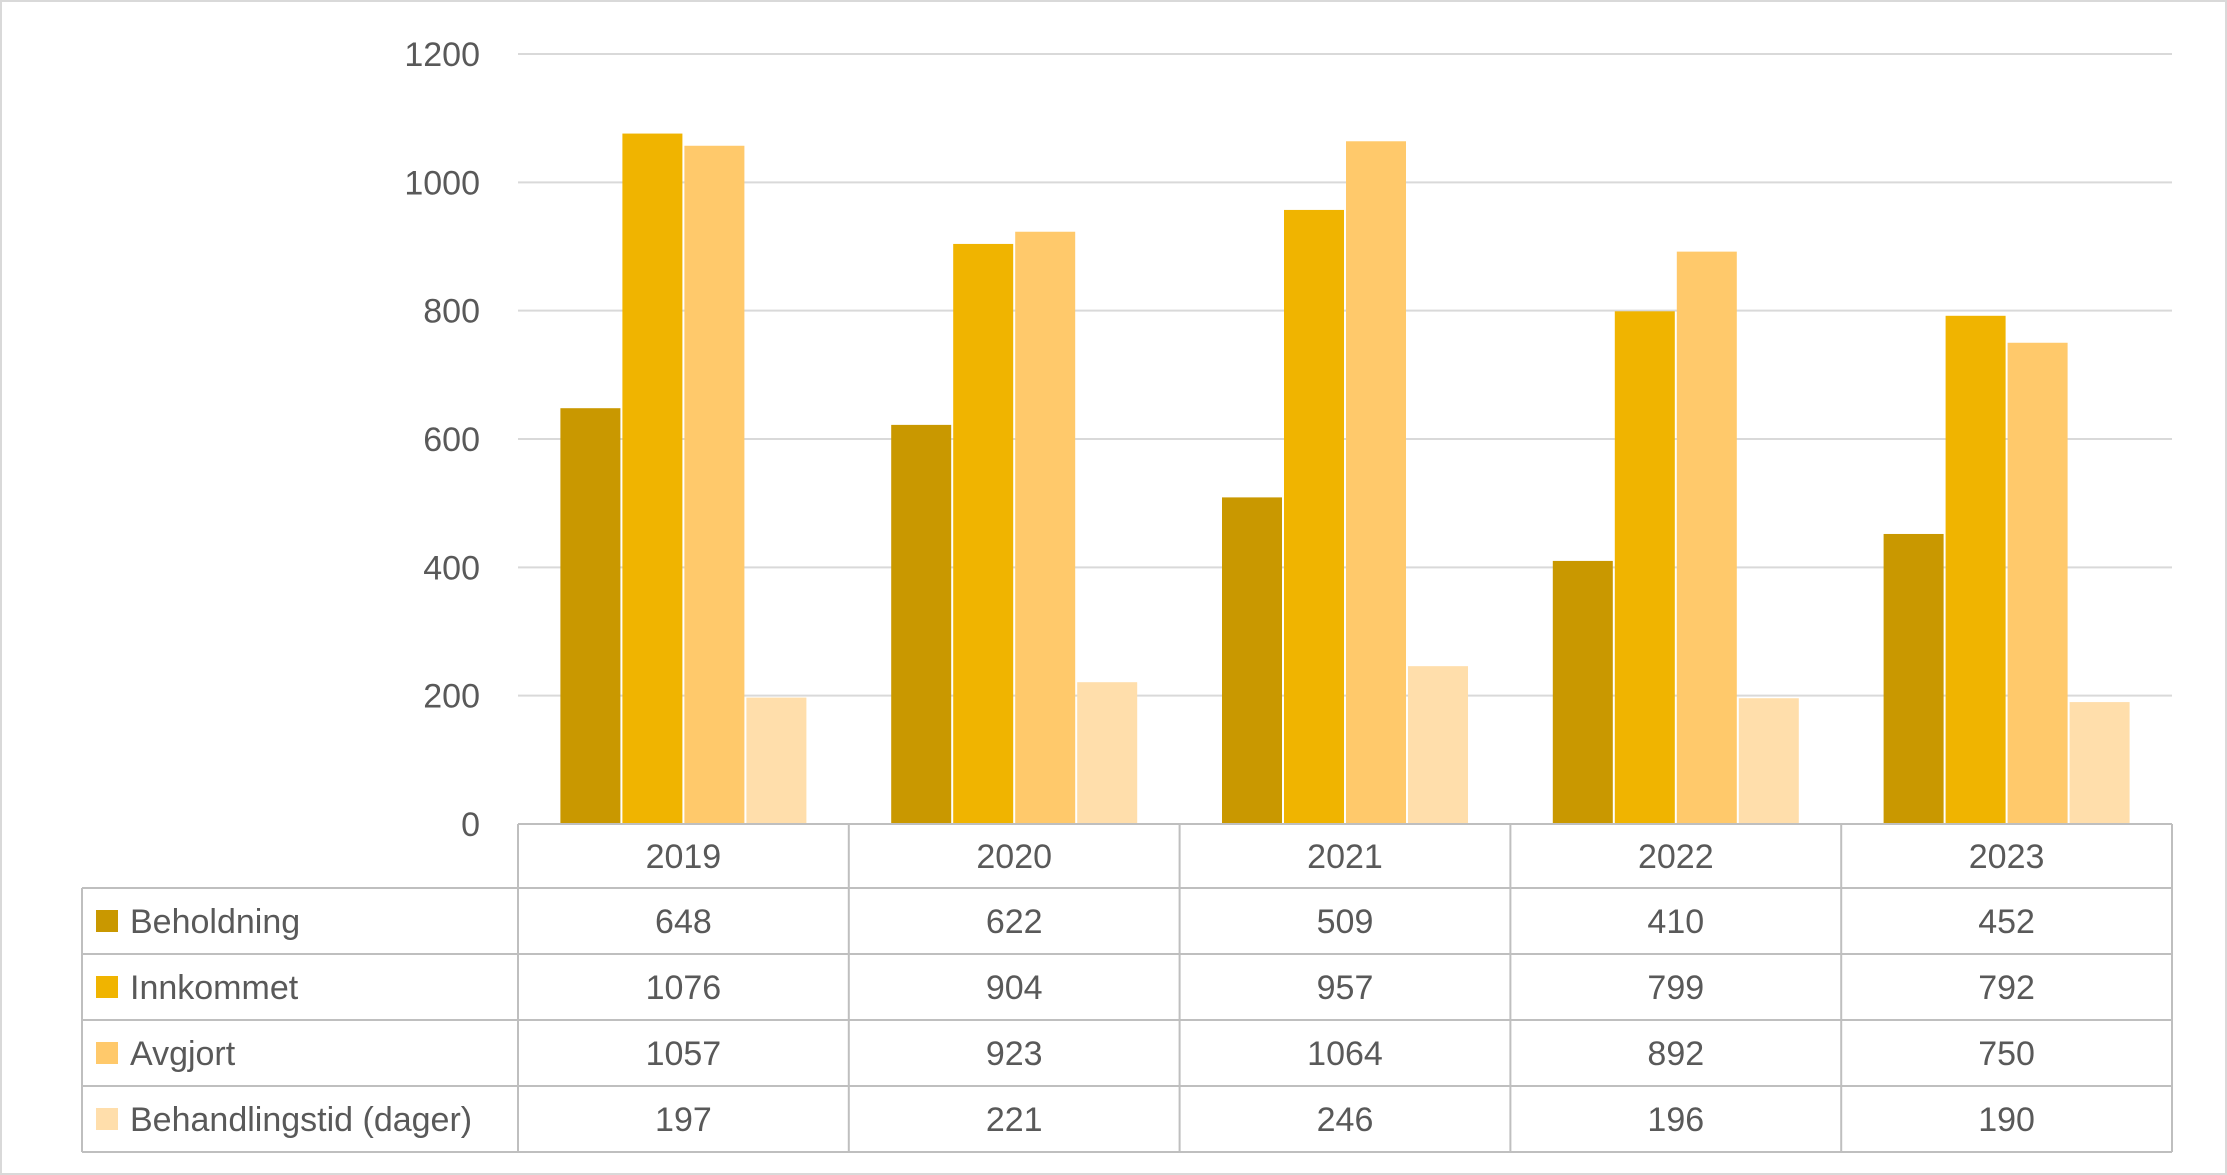 Image resolution: width=2227 pixels, height=1175 pixels. What do you see at coordinates (1676, 857) in the screenshot?
I see `x-tick-label: 2022` at bounding box center [1676, 857].